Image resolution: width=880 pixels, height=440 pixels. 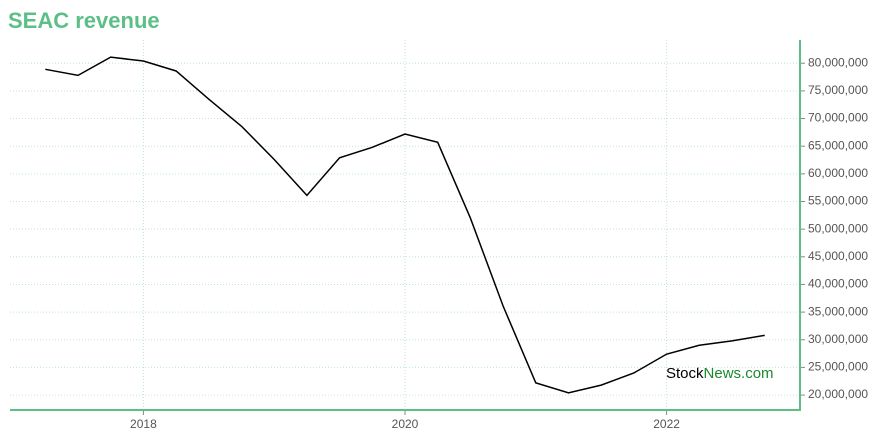 I want to click on y-tick-label: 20,000,000, so click(x=838, y=394).